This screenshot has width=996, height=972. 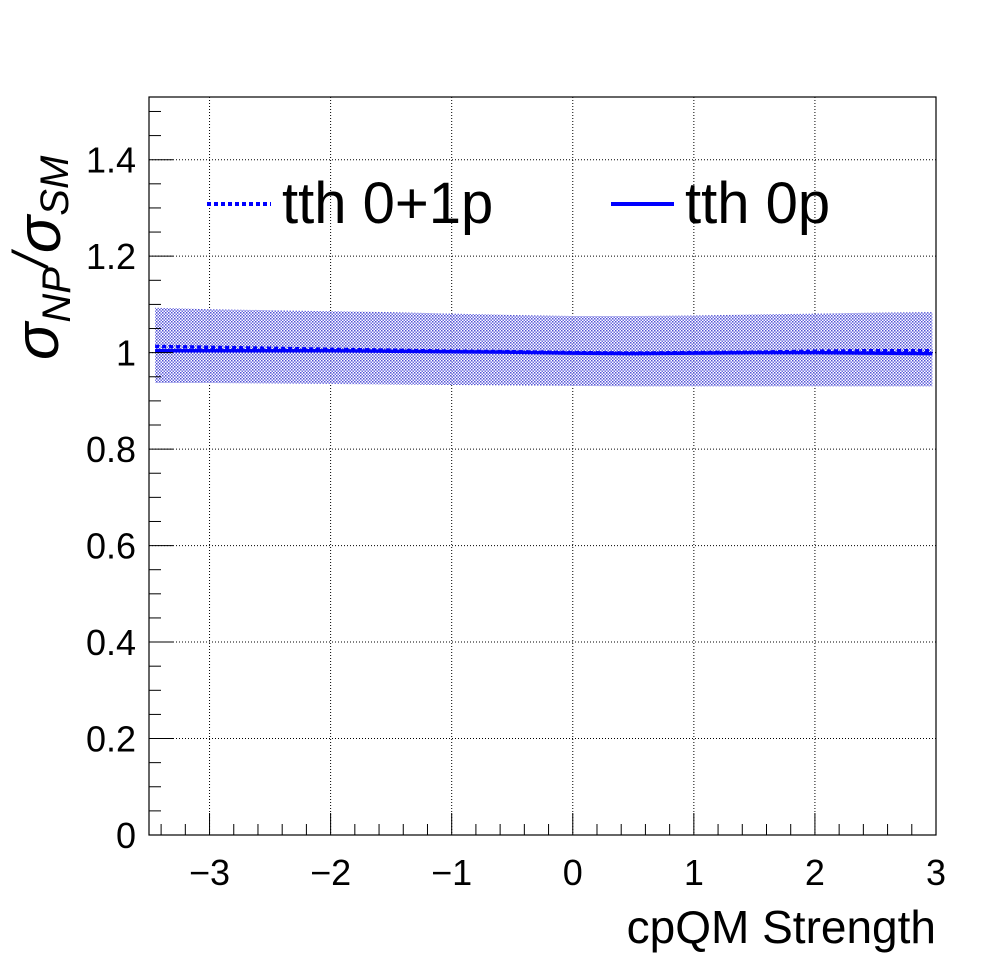 What do you see at coordinates (781, 927) in the screenshot?
I see `x-axis-title: cpQM Strength` at bounding box center [781, 927].